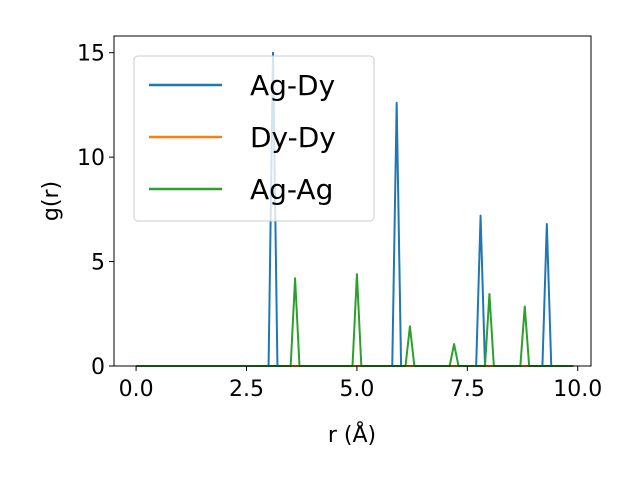 The width and height of the screenshot is (640, 480). What do you see at coordinates (467, 389) in the screenshot?
I see `x-tick-label: 7.5` at bounding box center [467, 389].